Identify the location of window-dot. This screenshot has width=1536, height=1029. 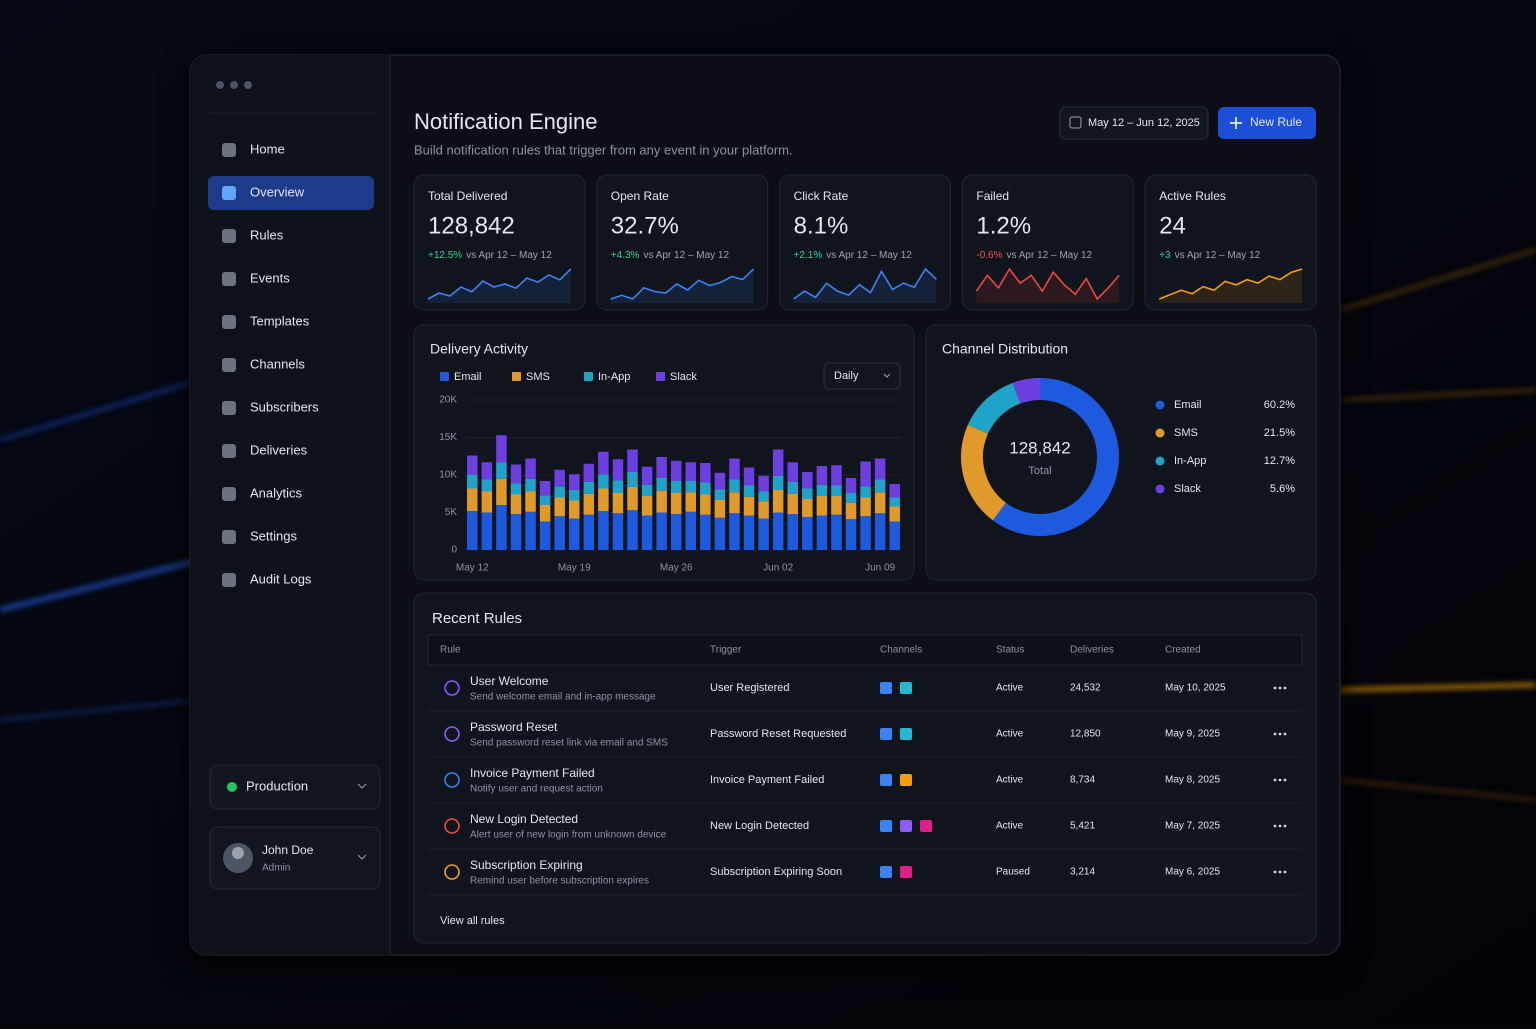
(248, 85).